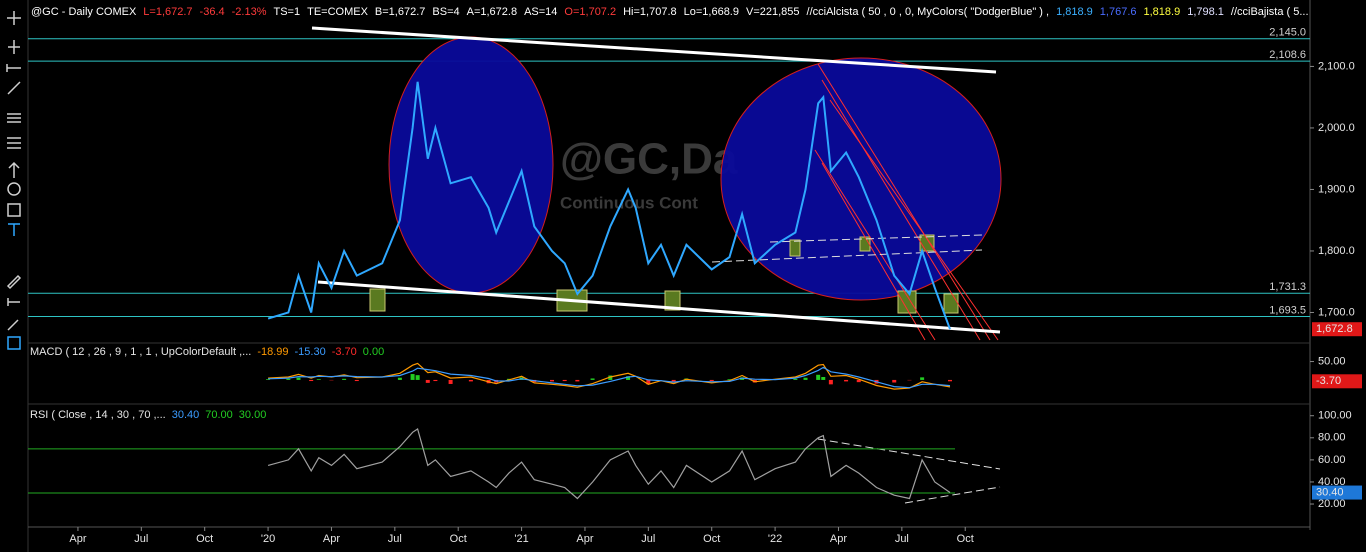 This screenshot has width=1366, height=552. Describe the element at coordinates (847, 256) in the screenshot. I see `dashed-trendline` at that location.